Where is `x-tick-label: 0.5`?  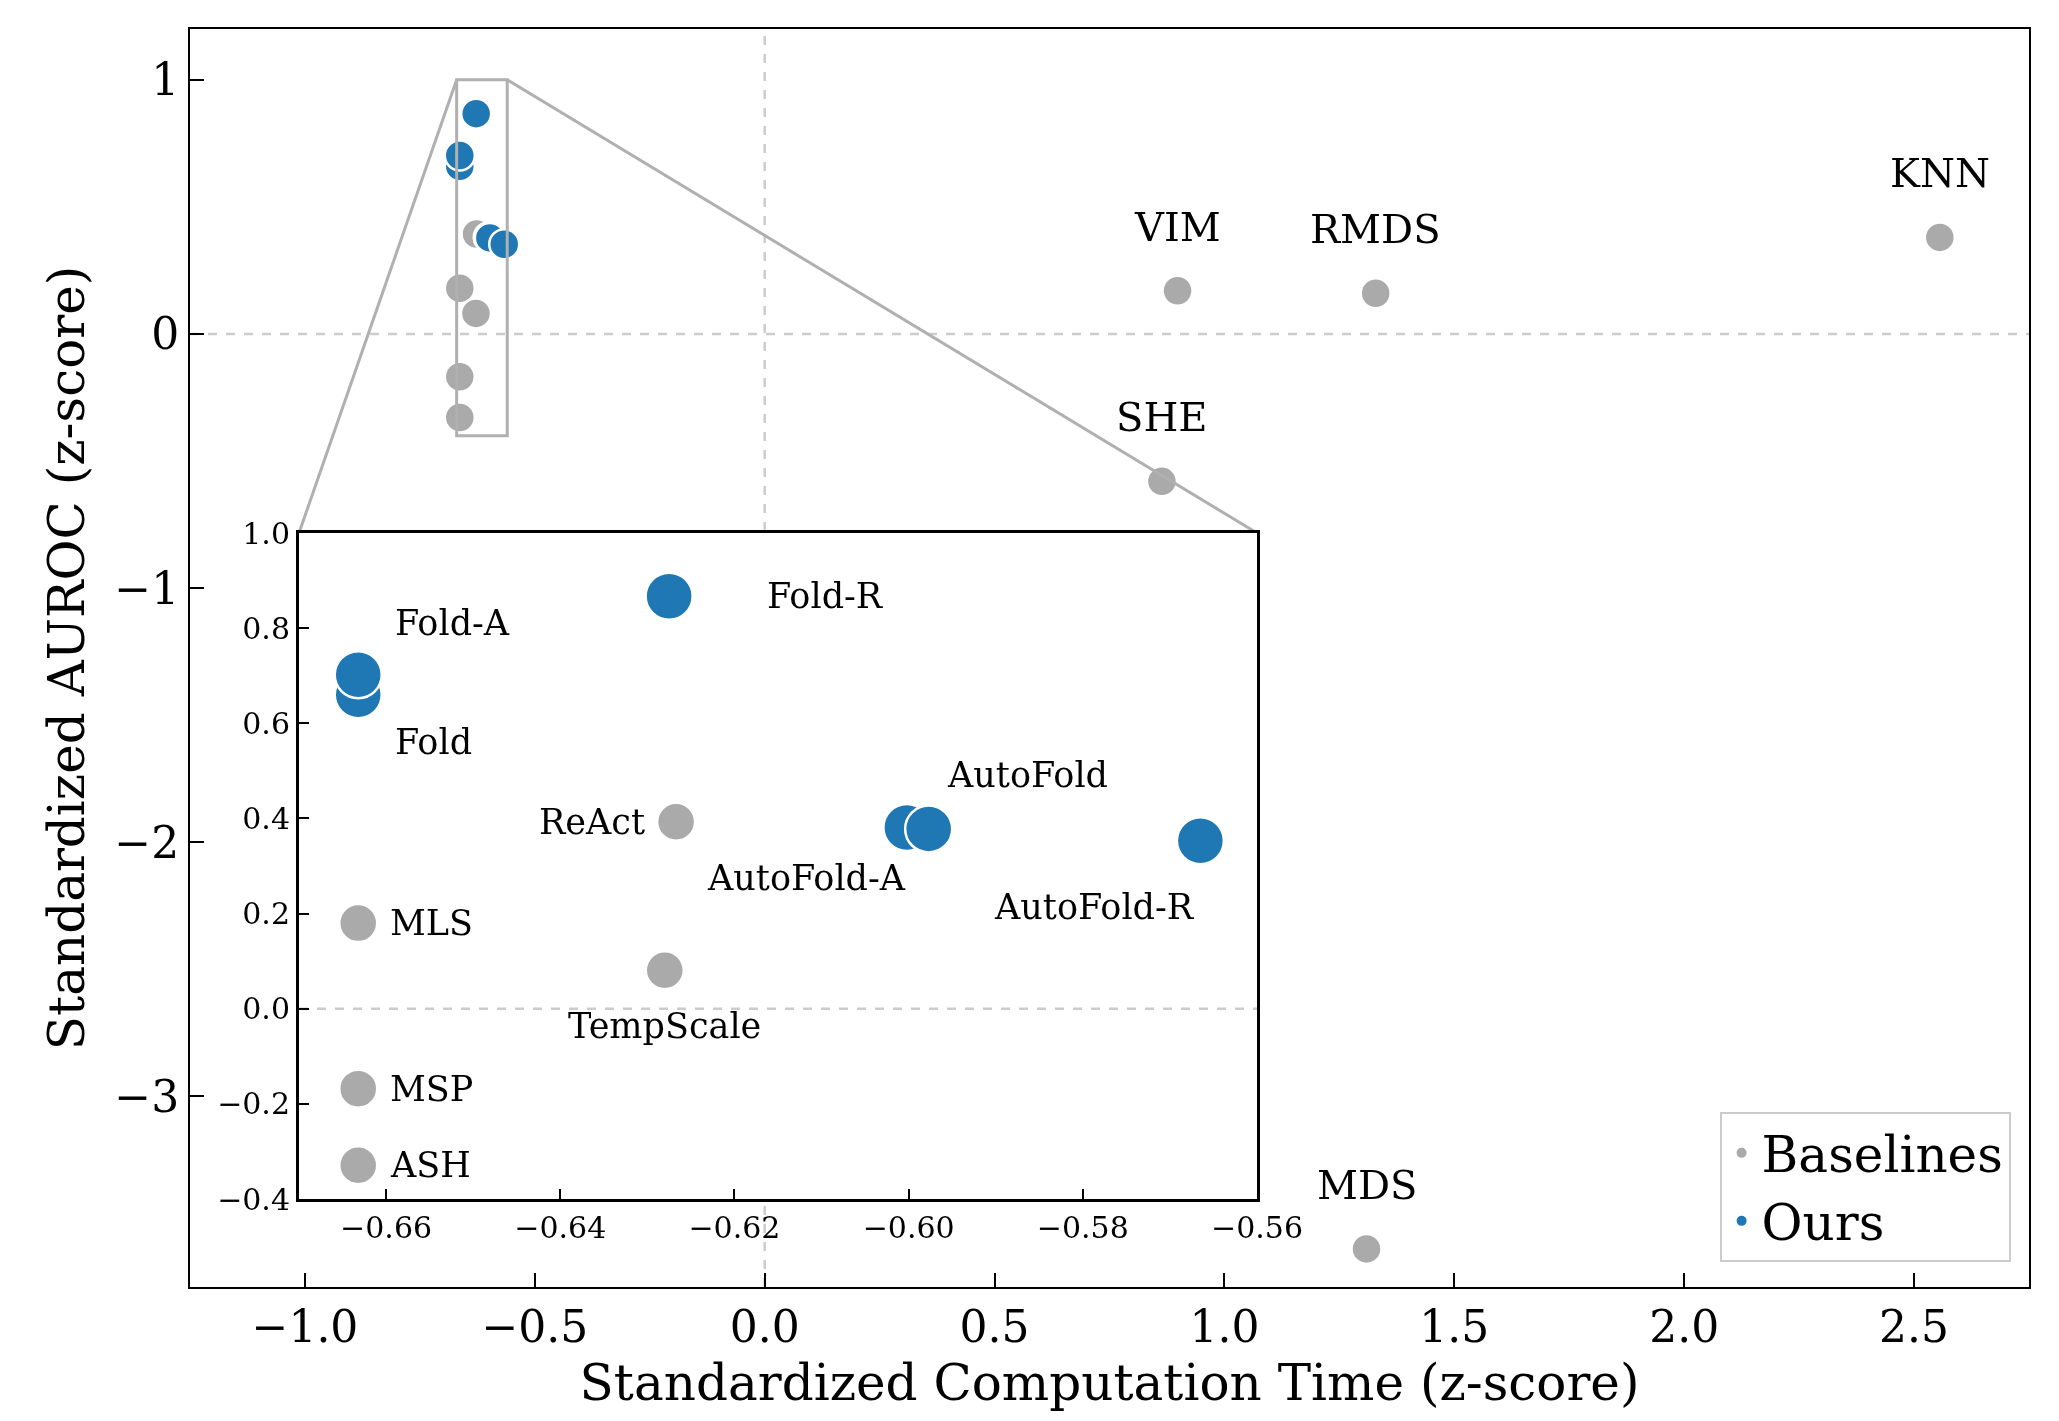 x-tick-label: 0.5 is located at coordinates (994, 1326).